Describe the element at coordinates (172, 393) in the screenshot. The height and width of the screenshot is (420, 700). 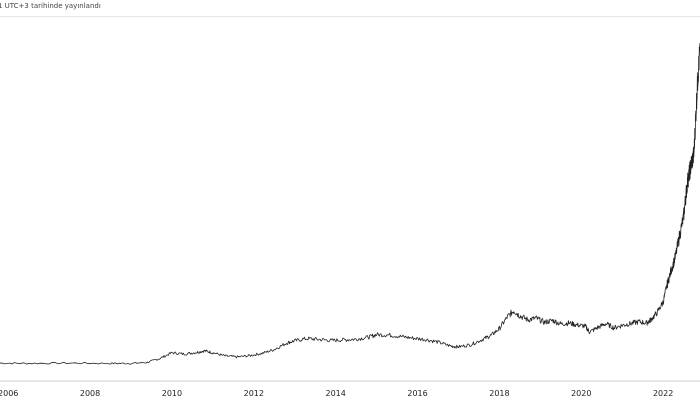
I see `x-tick-label-2010: 2010` at that location.